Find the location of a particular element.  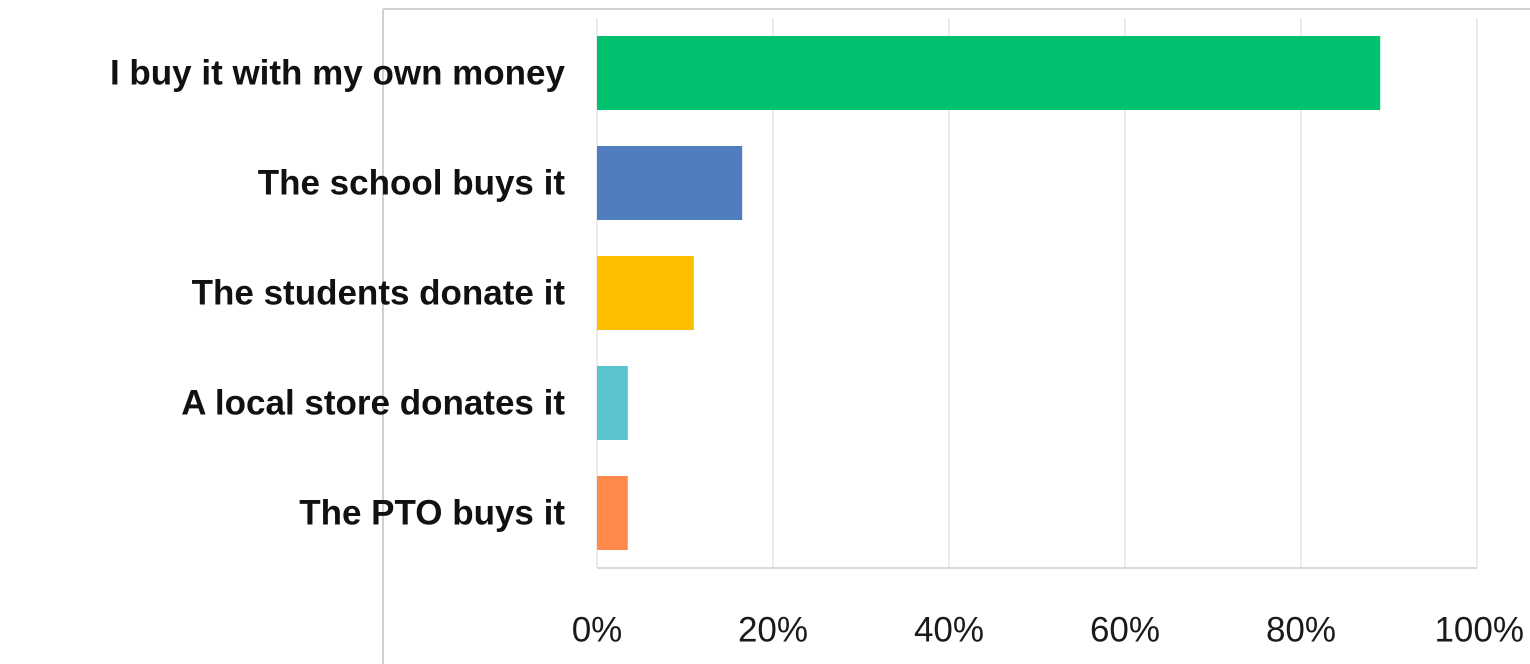

x-tick-label: 80% is located at coordinates (1301, 630).